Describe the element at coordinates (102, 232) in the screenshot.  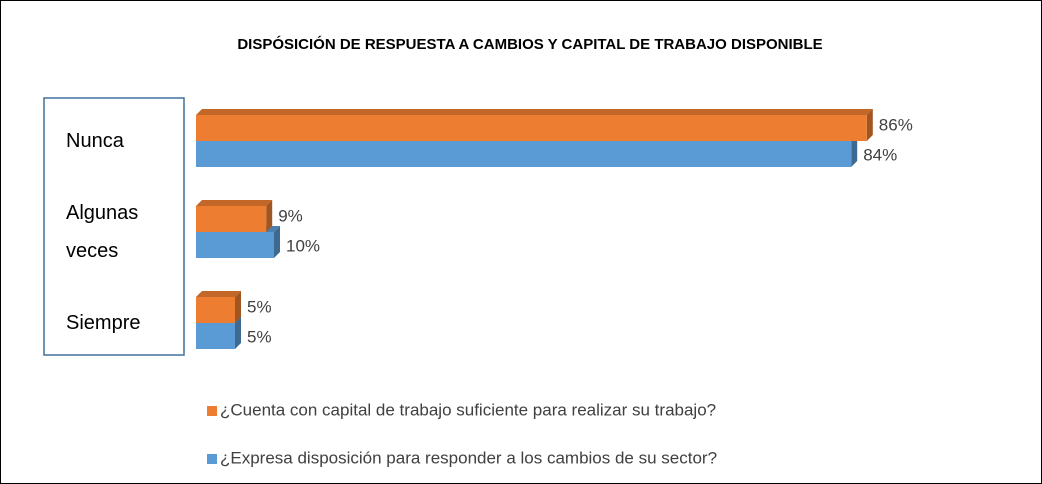
I see `category-label: Algunas veces` at that location.